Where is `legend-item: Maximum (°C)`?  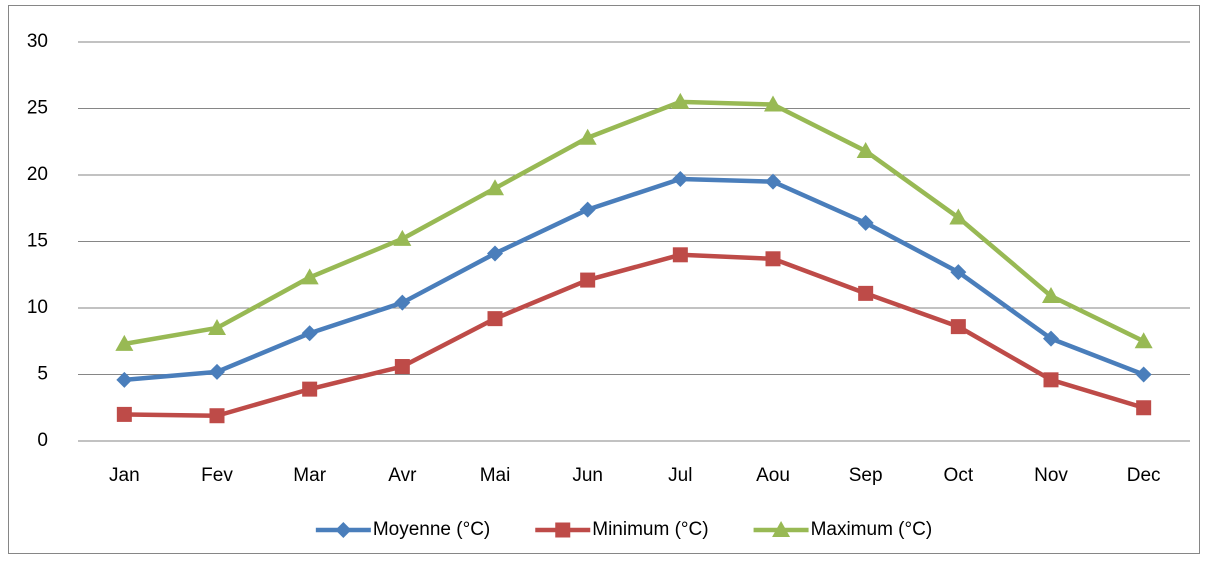 legend-item: Maximum (°C) is located at coordinates (843, 529).